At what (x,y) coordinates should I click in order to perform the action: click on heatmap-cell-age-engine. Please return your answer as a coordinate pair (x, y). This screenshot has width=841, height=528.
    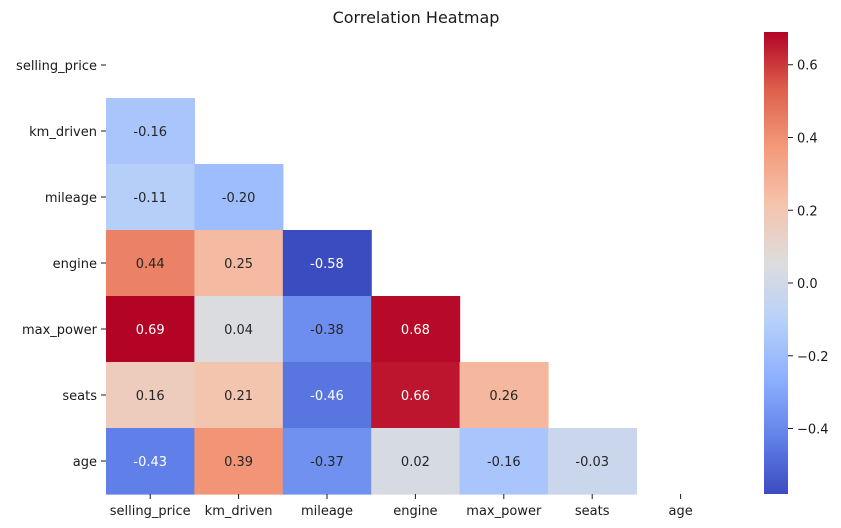
    Looking at the image, I should click on (416, 461).